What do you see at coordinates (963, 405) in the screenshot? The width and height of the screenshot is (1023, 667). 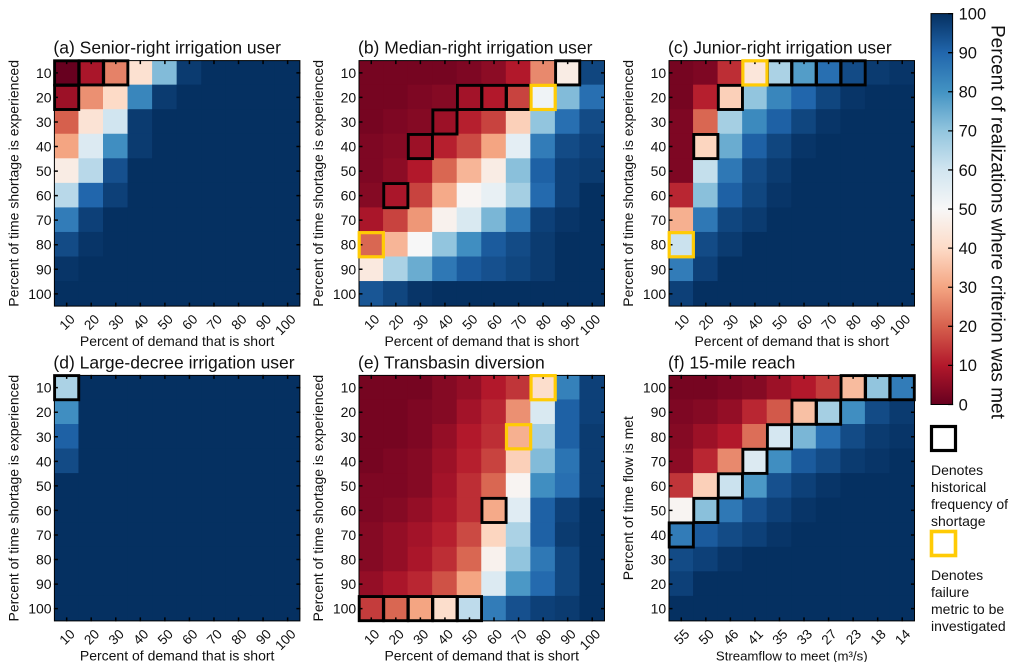 I see `svg-text: 0` at bounding box center [963, 405].